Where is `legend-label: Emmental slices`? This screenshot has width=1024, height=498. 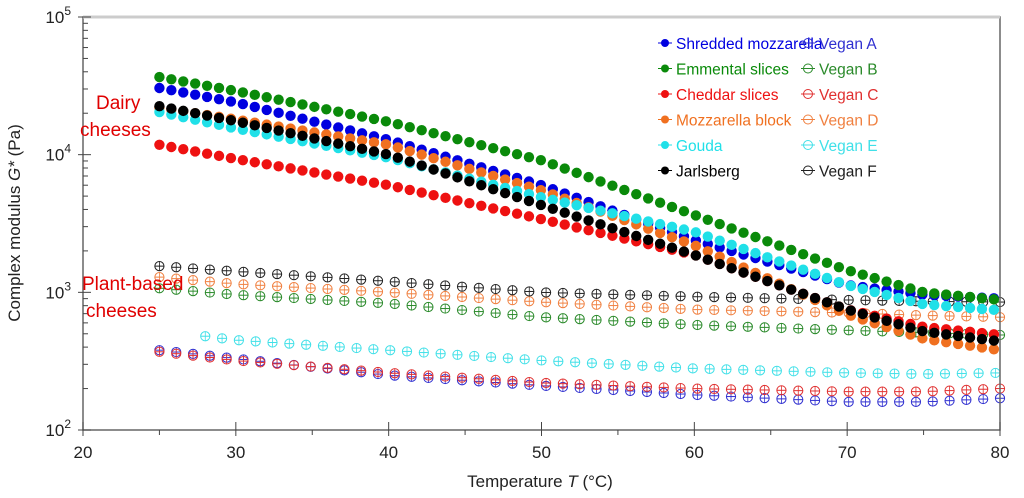 legend-label: Emmental slices is located at coordinates (732, 70).